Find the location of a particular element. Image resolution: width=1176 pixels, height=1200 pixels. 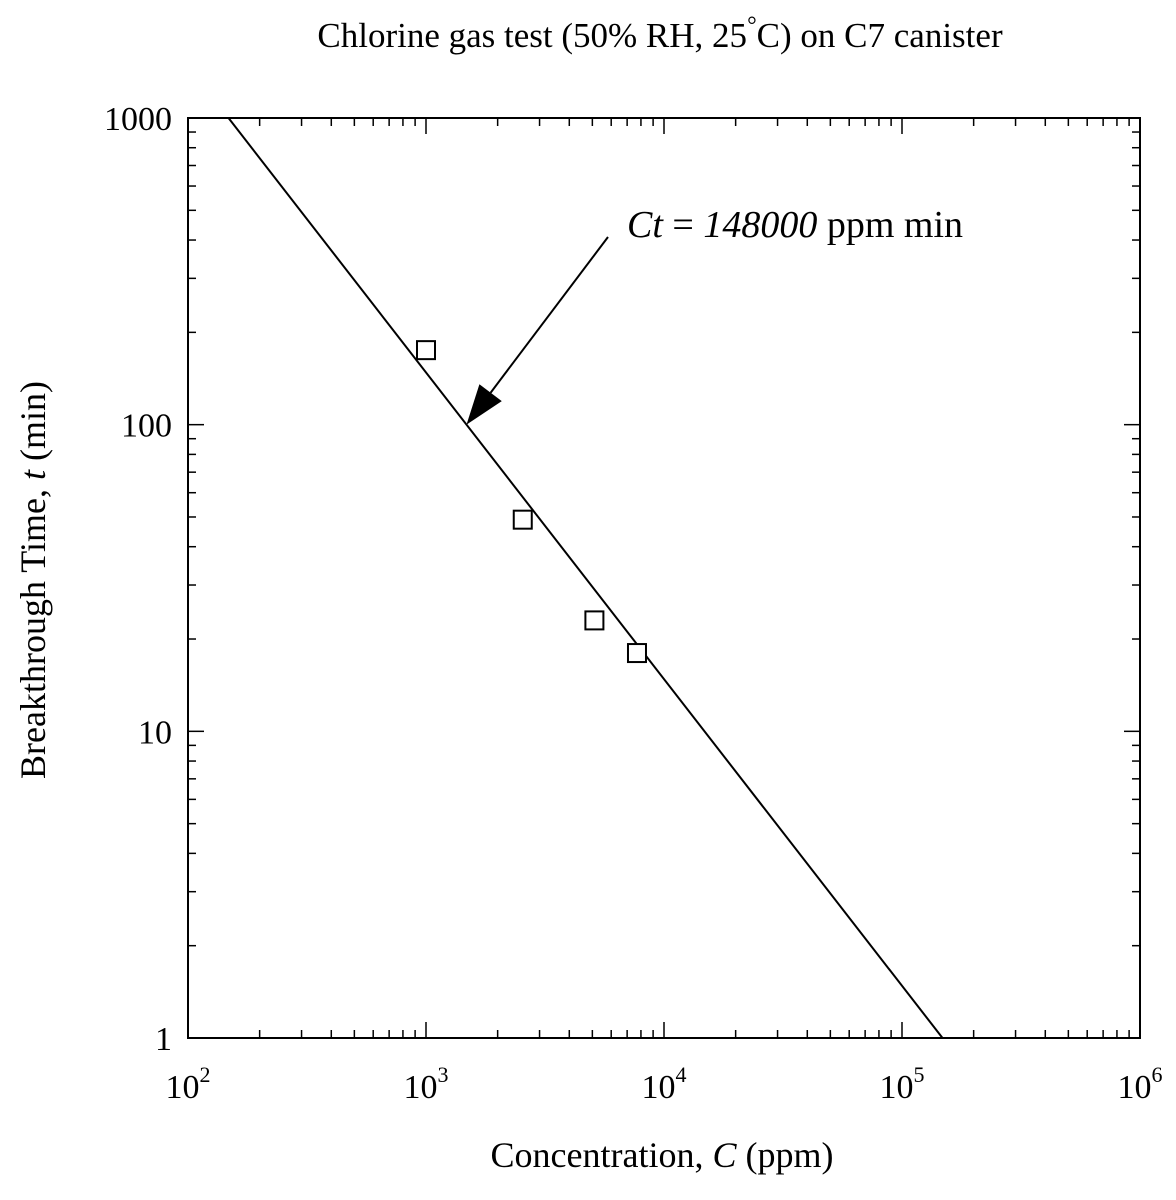

x-tick-label-exponent: 3 is located at coordinates (443, 1074).